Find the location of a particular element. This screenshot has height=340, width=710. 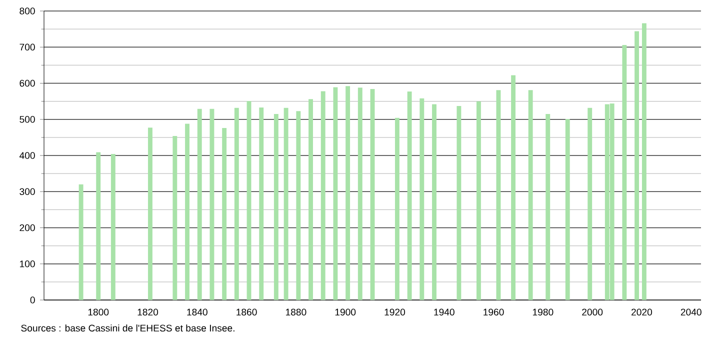

y-tick-label: 400 is located at coordinates (27, 155).